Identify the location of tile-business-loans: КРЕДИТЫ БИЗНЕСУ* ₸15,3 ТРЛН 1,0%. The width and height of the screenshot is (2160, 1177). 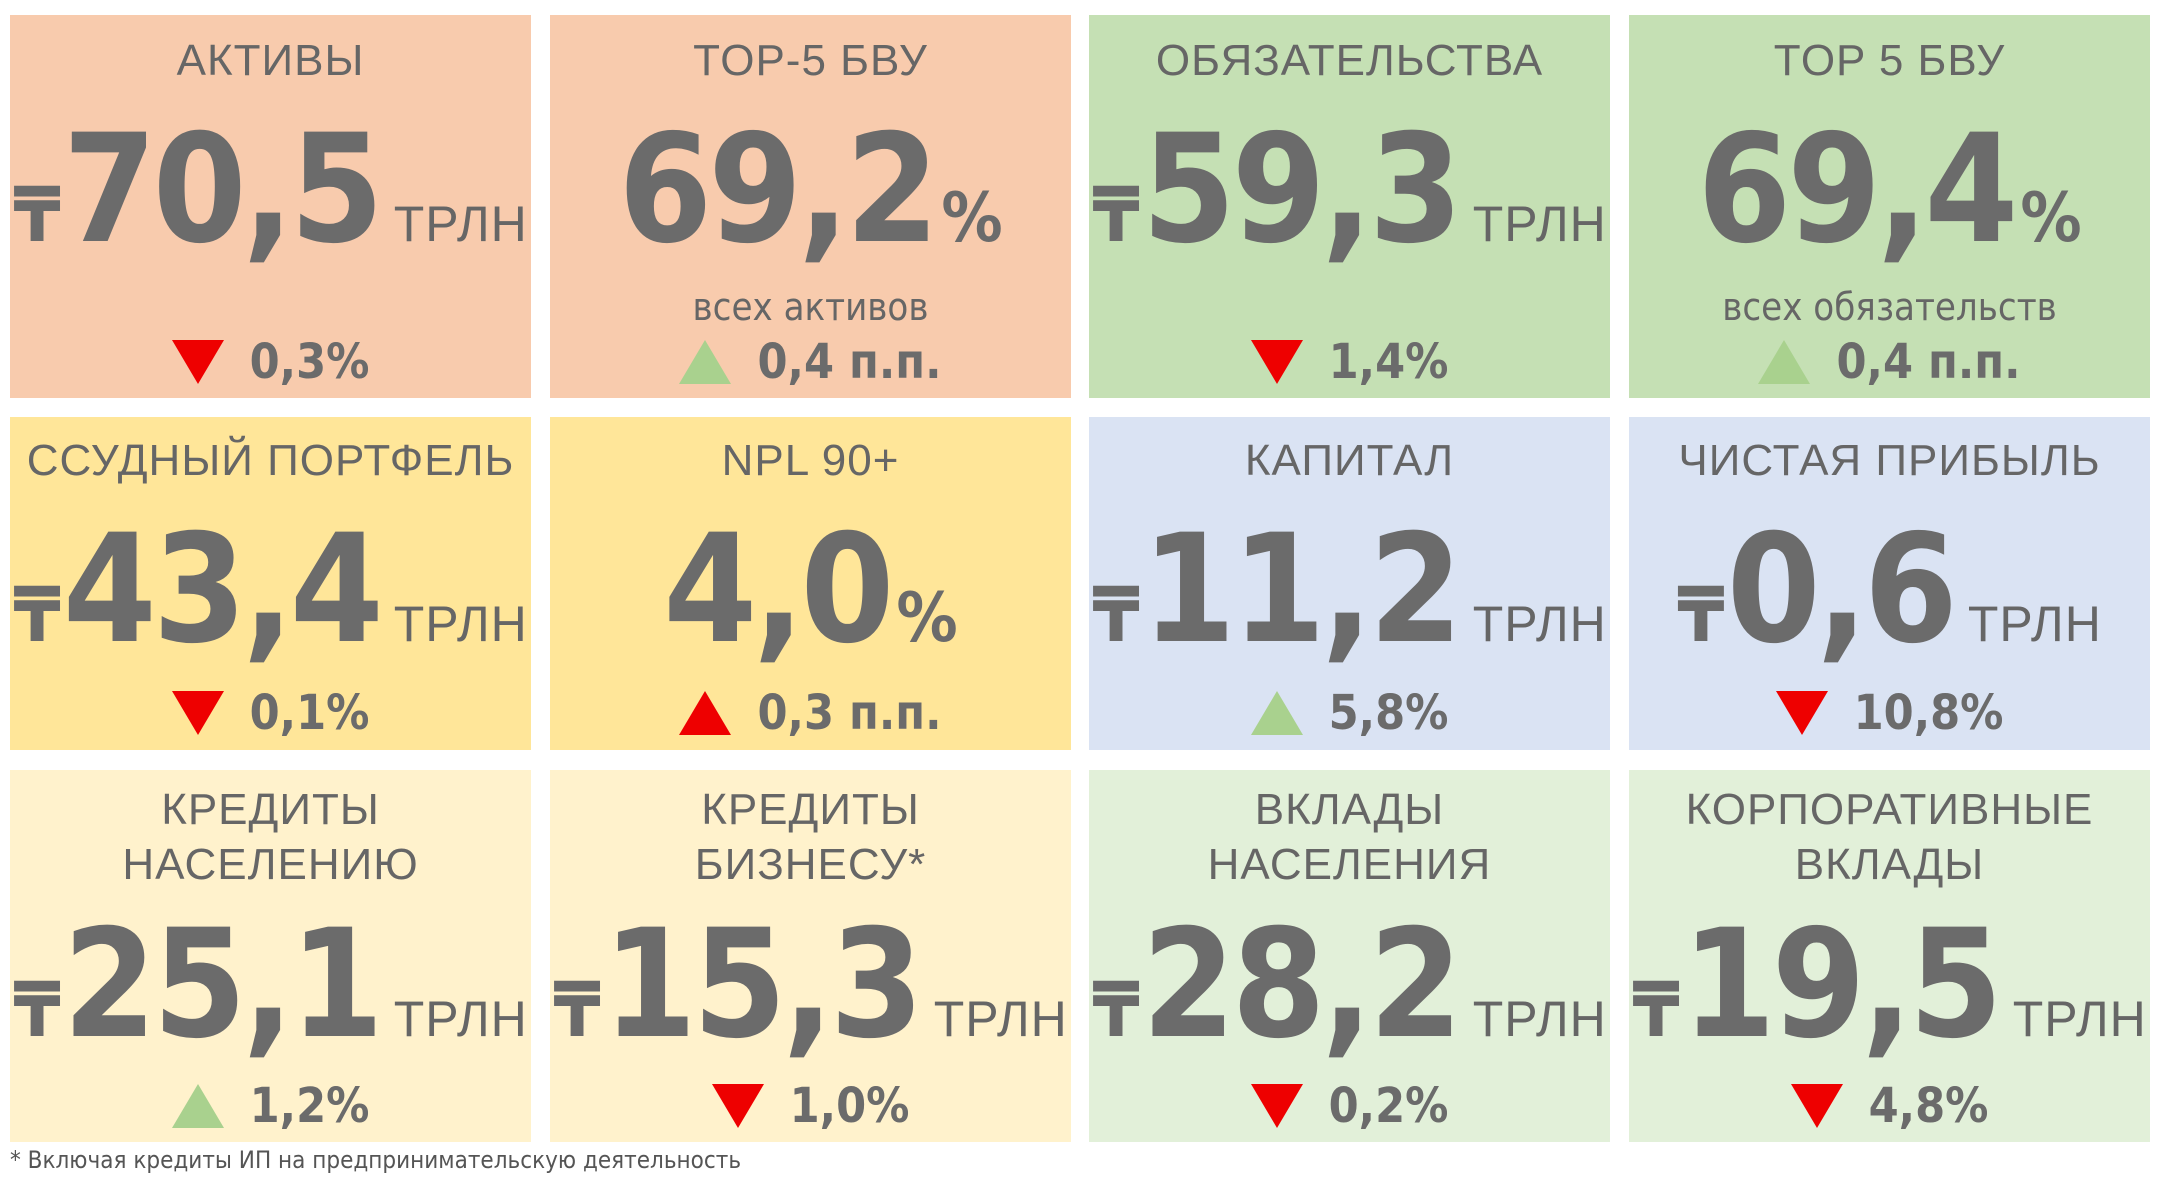
(810, 956).